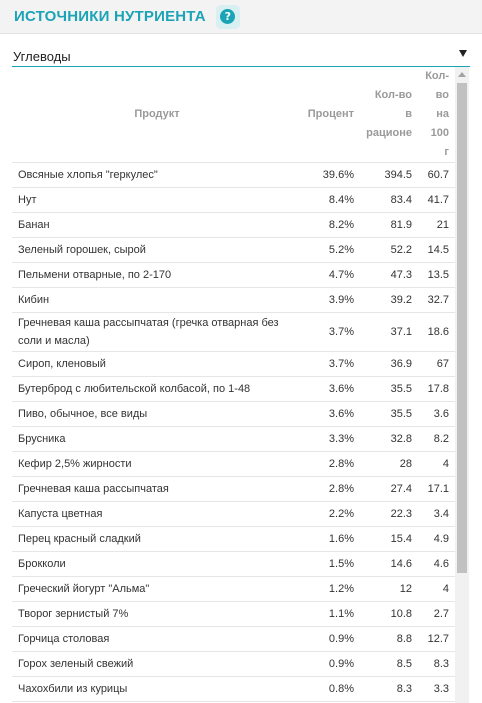 This screenshot has width=482, height=703. What do you see at coordinates (157, 250) in the screenshot?
I see `product-cell: Зеленый горошек, сырой` at bounding box center [157, 250].